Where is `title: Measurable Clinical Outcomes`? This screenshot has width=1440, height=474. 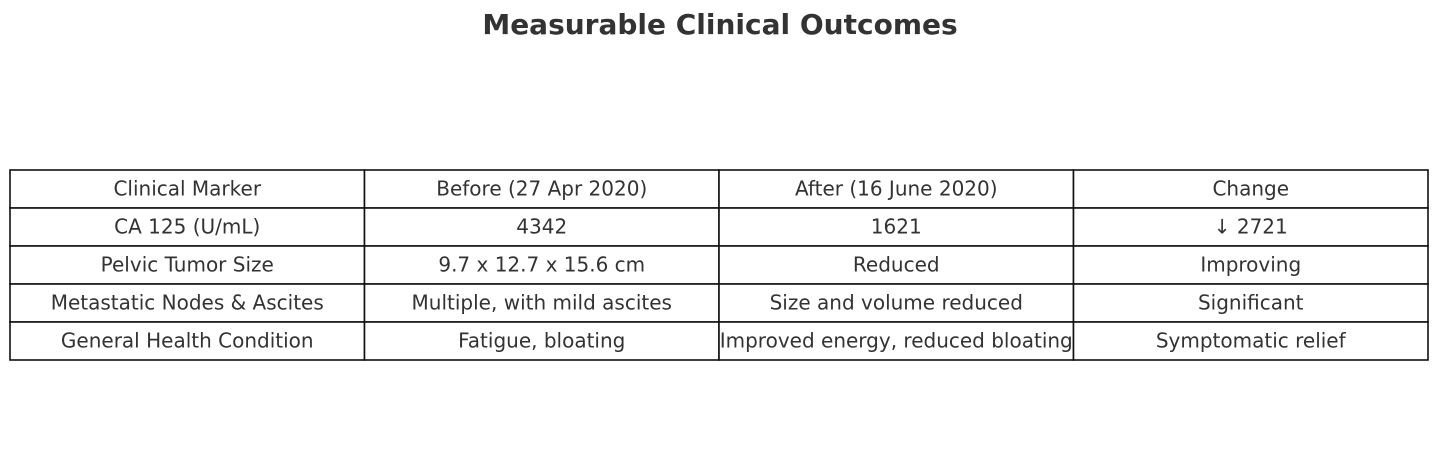 title: Measurable Clinical Outcomes is located at coordinates (719, 24).